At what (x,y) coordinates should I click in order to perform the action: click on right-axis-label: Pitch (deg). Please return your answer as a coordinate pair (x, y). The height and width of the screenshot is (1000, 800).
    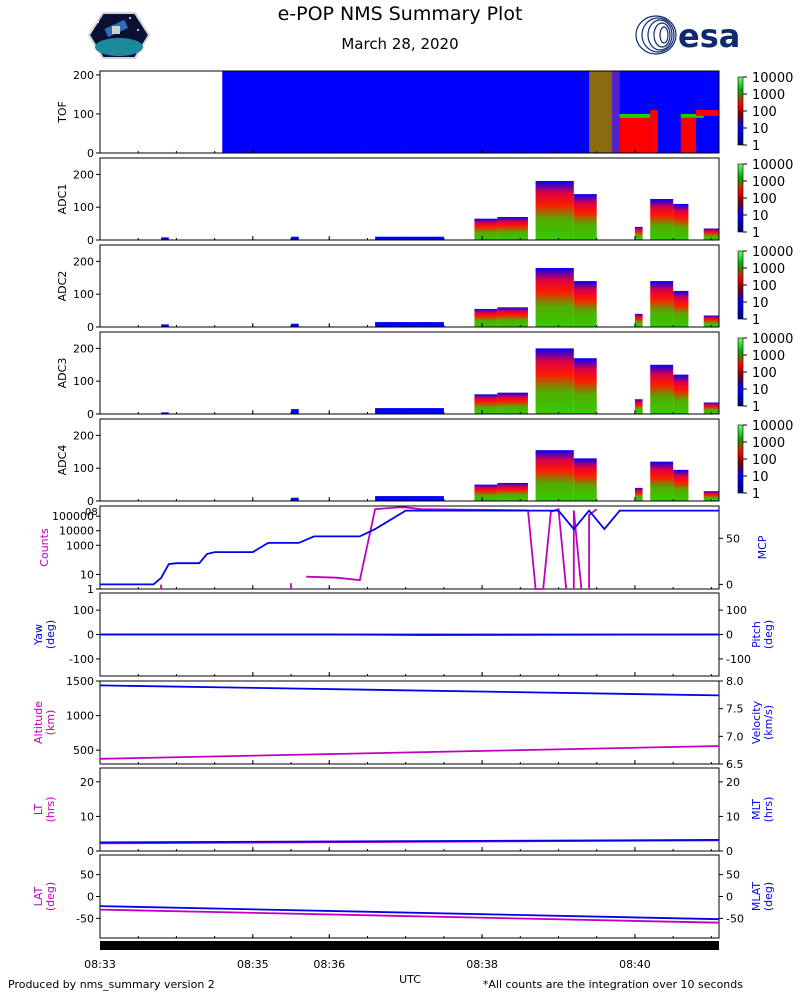
    Looking at the image, I should click on (762, 634).